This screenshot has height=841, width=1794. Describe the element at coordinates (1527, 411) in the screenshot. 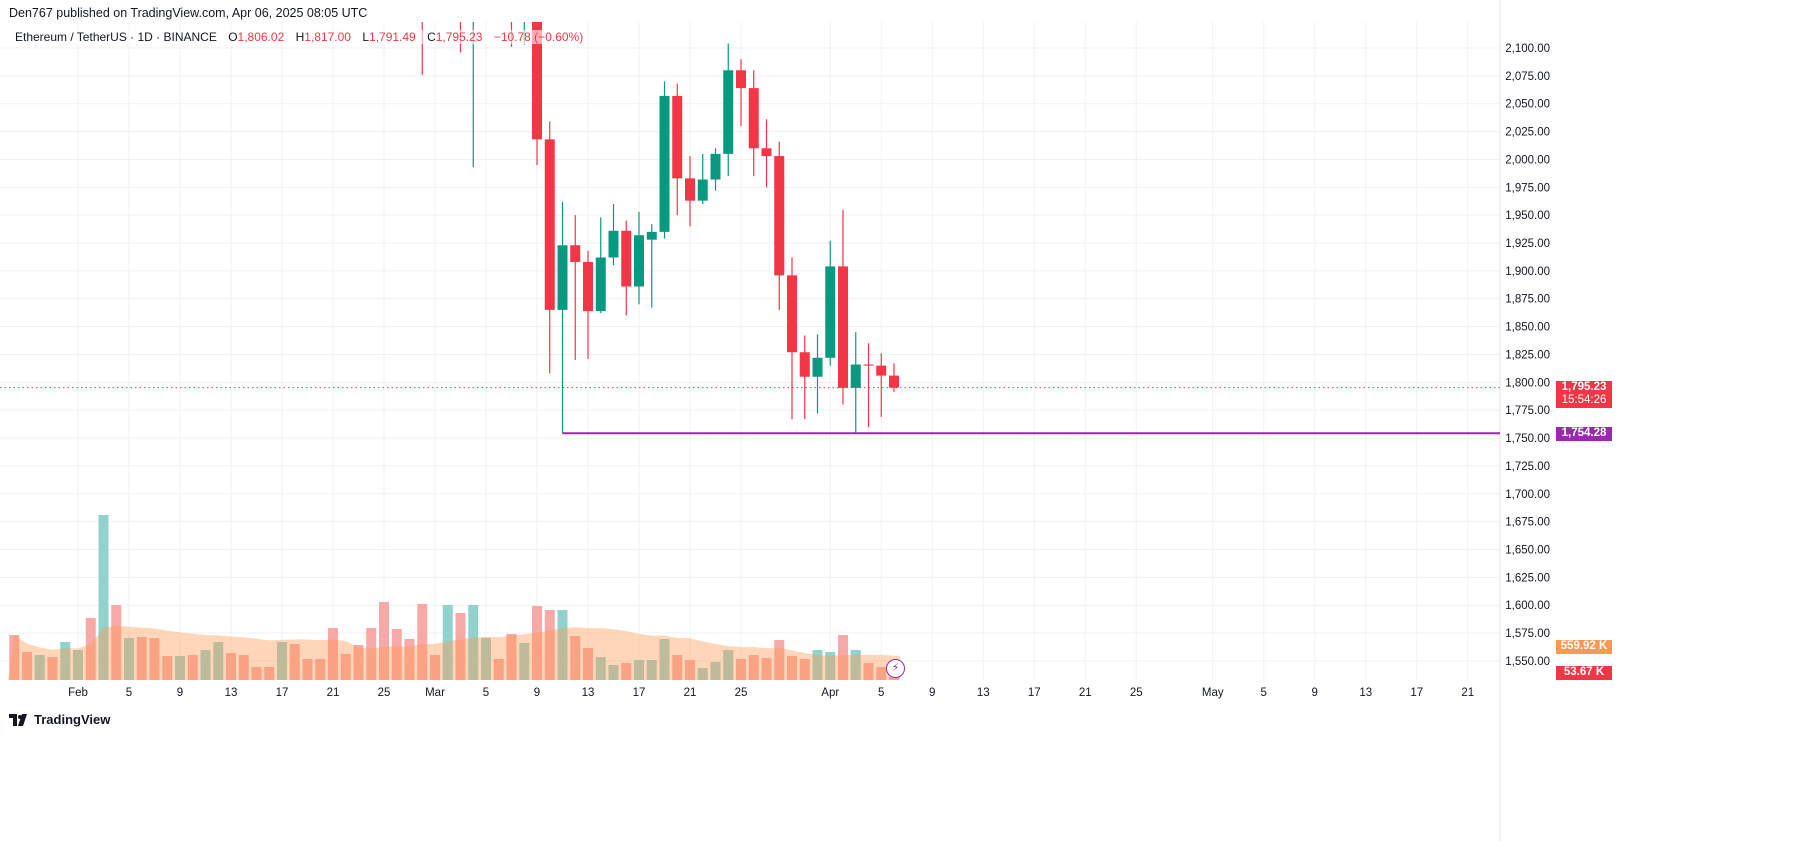

I see `price-tick-label: 1,775.00` at that location.